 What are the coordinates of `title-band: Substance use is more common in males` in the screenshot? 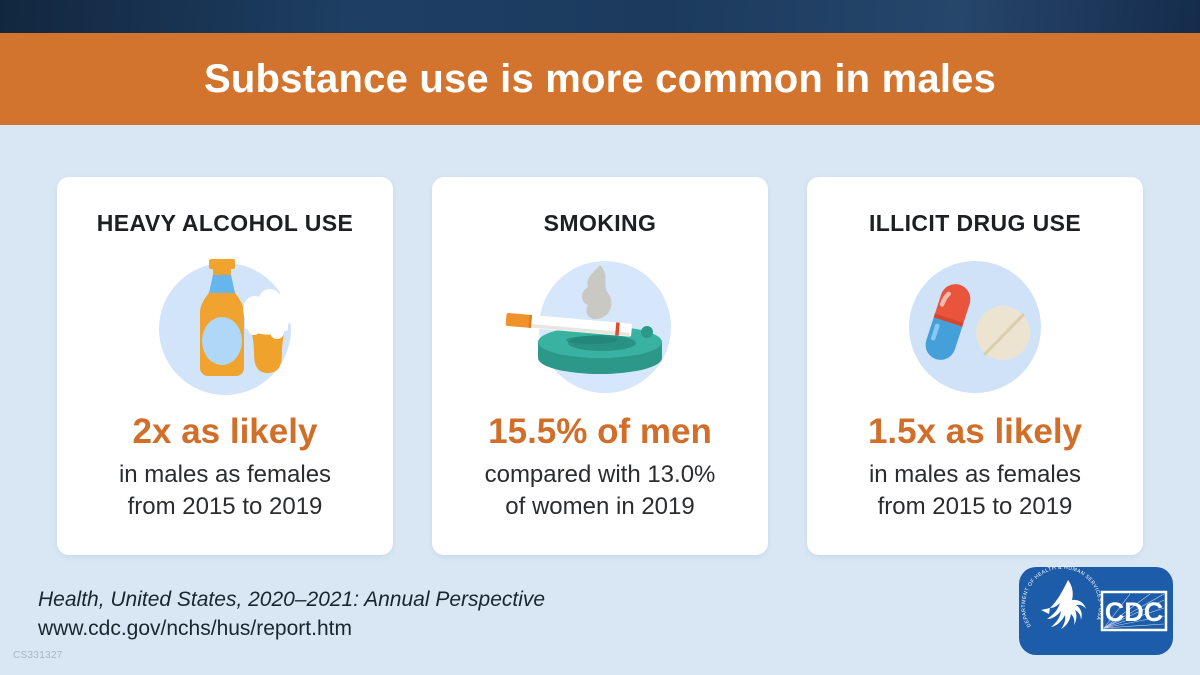 It's located at (600, 79).